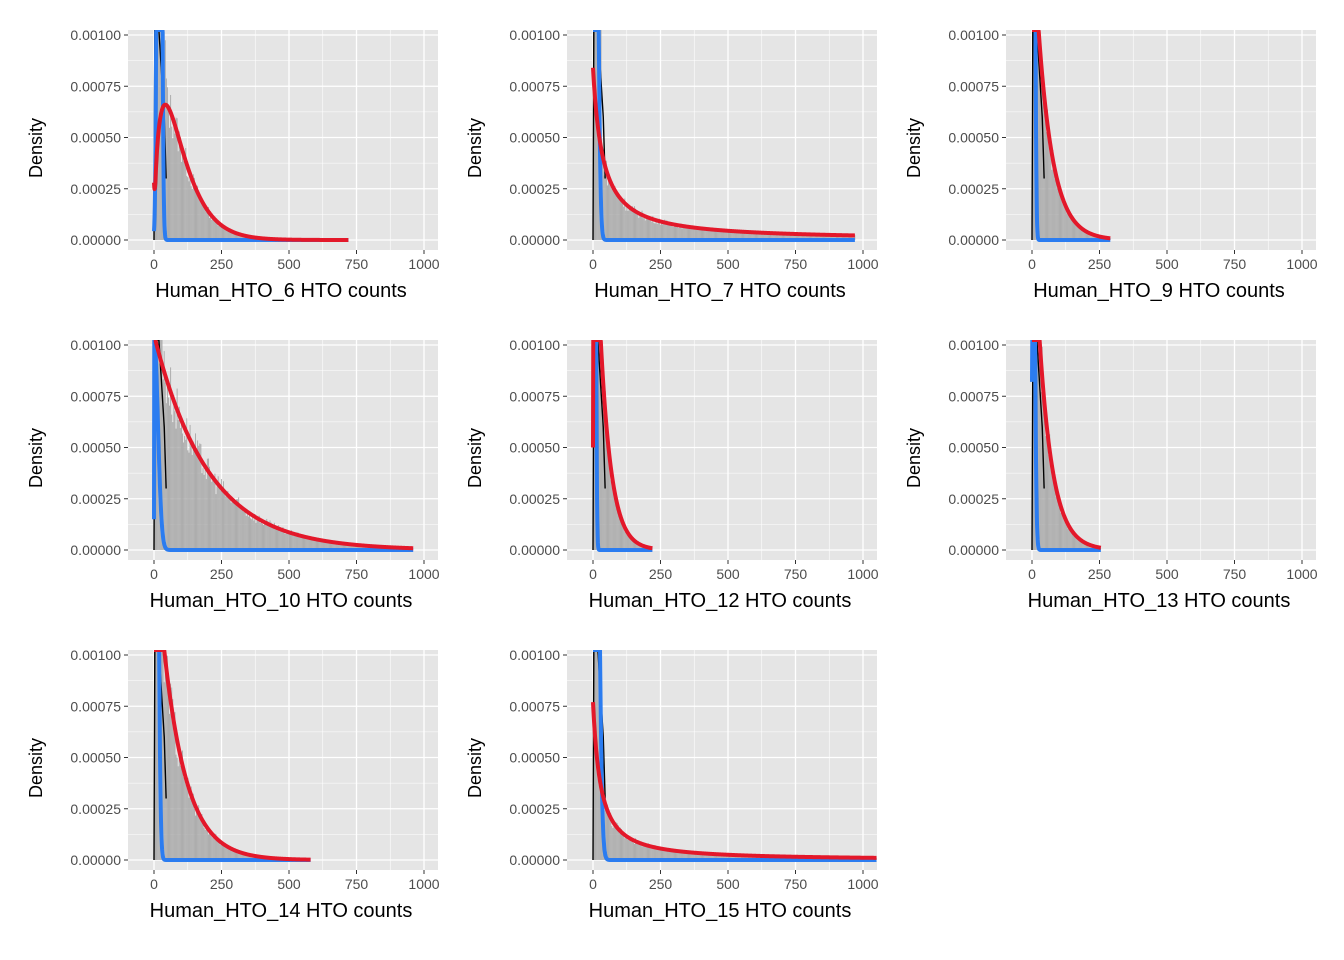 This screenshot has height=960, width=1344. I want to click on x-axis-title: Human_HTO_15 HTO counts, so click(720, 911).